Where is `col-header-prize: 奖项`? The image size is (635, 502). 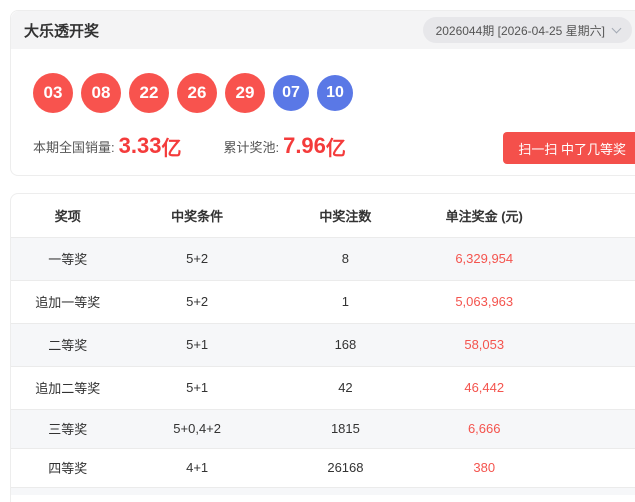 col-header-prize: 奖项 is located at coordinates (68, 216).